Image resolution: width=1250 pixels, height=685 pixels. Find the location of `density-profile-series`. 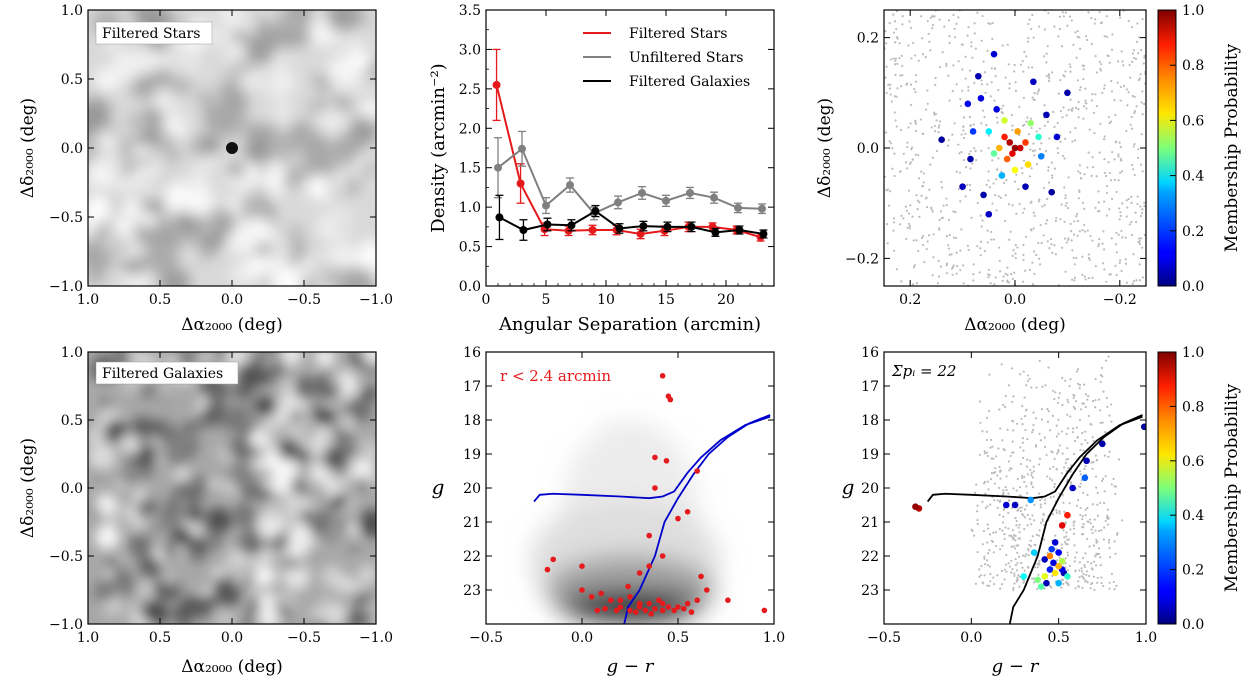

density-profile-series is located at coordinates (630, 145).